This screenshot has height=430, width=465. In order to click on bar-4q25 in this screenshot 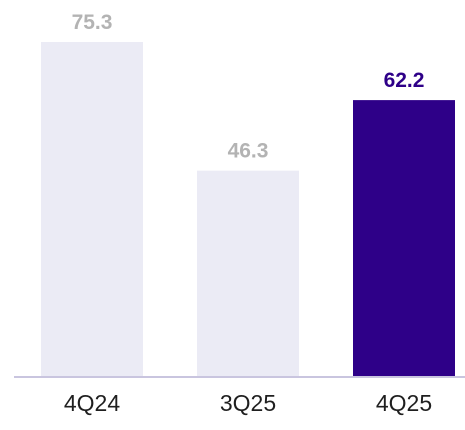, I will do `click(404, 238)`.